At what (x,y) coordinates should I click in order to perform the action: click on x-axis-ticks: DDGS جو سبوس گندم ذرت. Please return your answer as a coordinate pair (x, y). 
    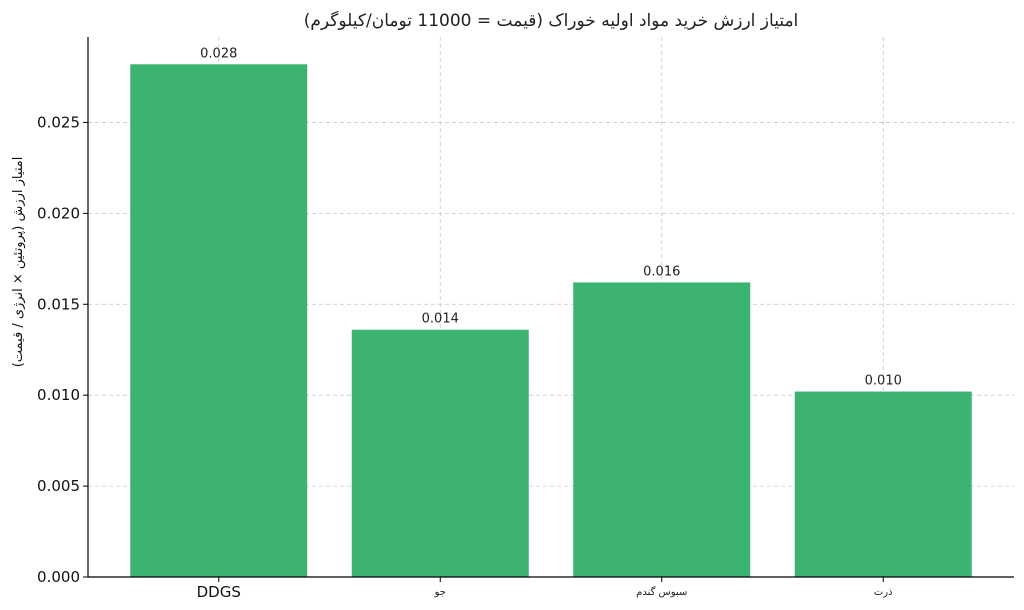
    Looking at the image, I should click on (545, 589).